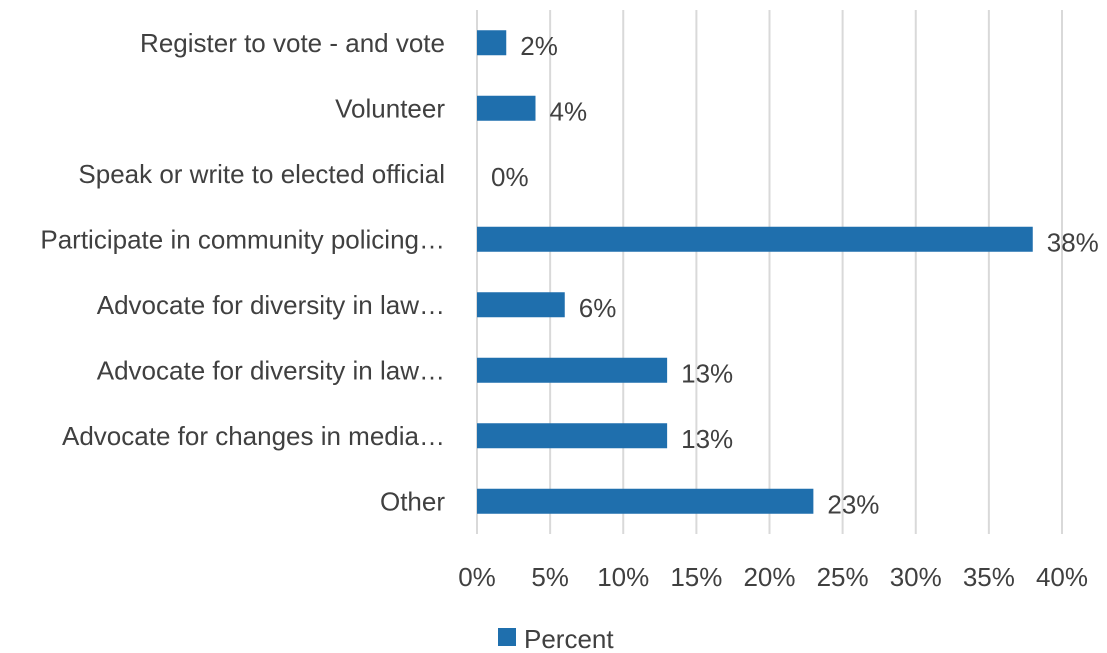 This screenshot has height=653, width=1107. Describe the element at coordinates (261, 174) in the screenshot. I see `category-label-2: Speak or write to elected official` at that location.